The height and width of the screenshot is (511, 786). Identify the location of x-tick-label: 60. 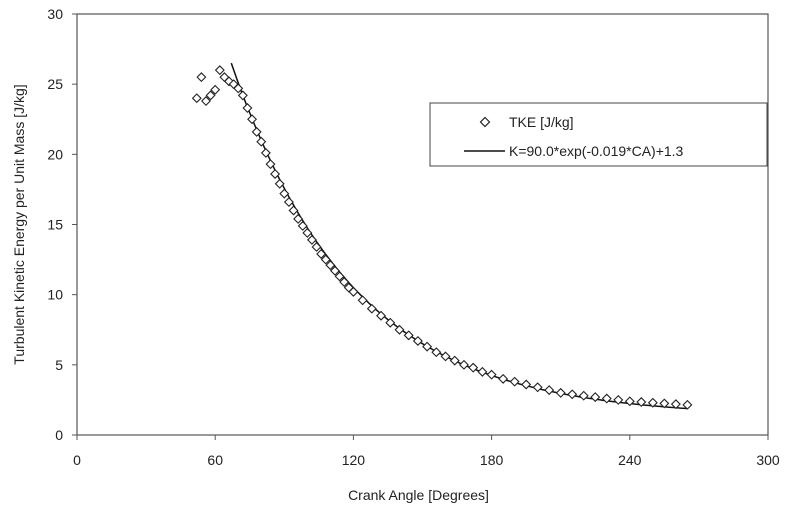
(215, 460).